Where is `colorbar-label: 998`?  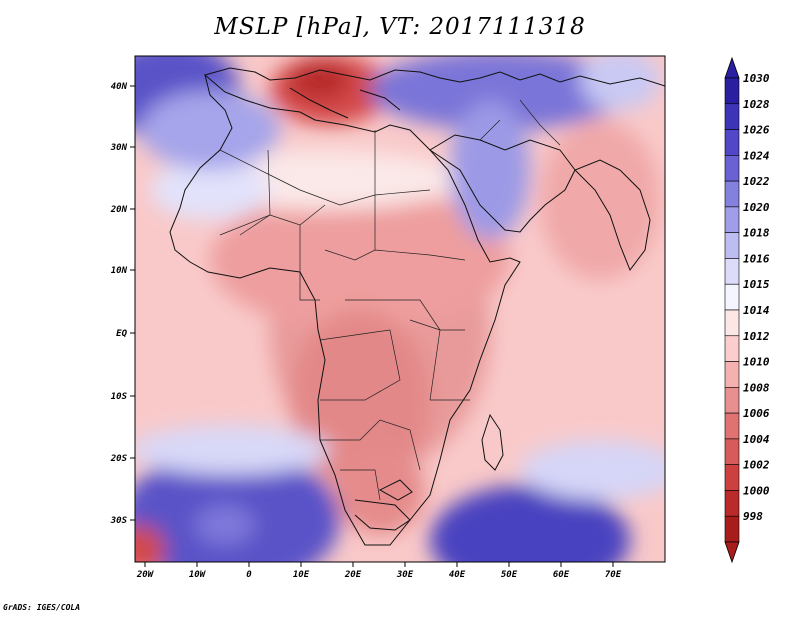 colorbar-label: 998 is located at coordinates (753, 516).